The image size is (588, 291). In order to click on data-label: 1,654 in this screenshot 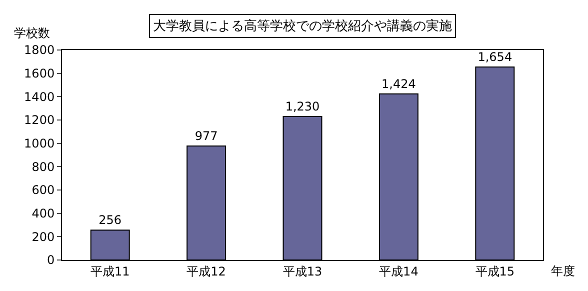, I will do `click(495, 57)`.